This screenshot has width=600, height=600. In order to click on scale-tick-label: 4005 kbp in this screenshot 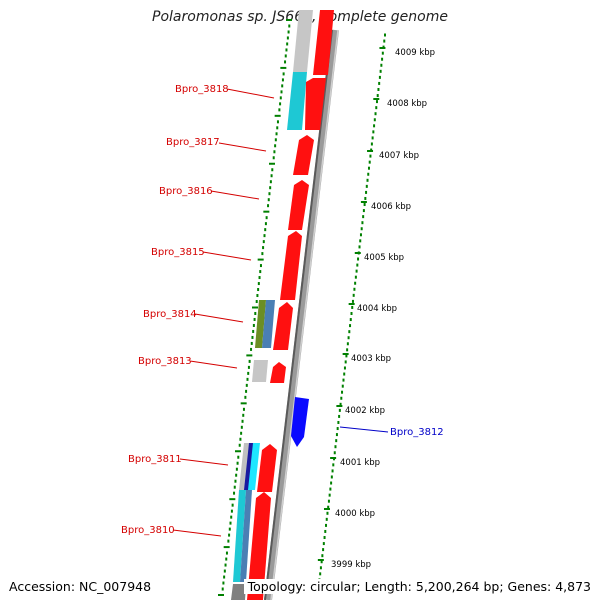, I will do `click(384, 258)`.